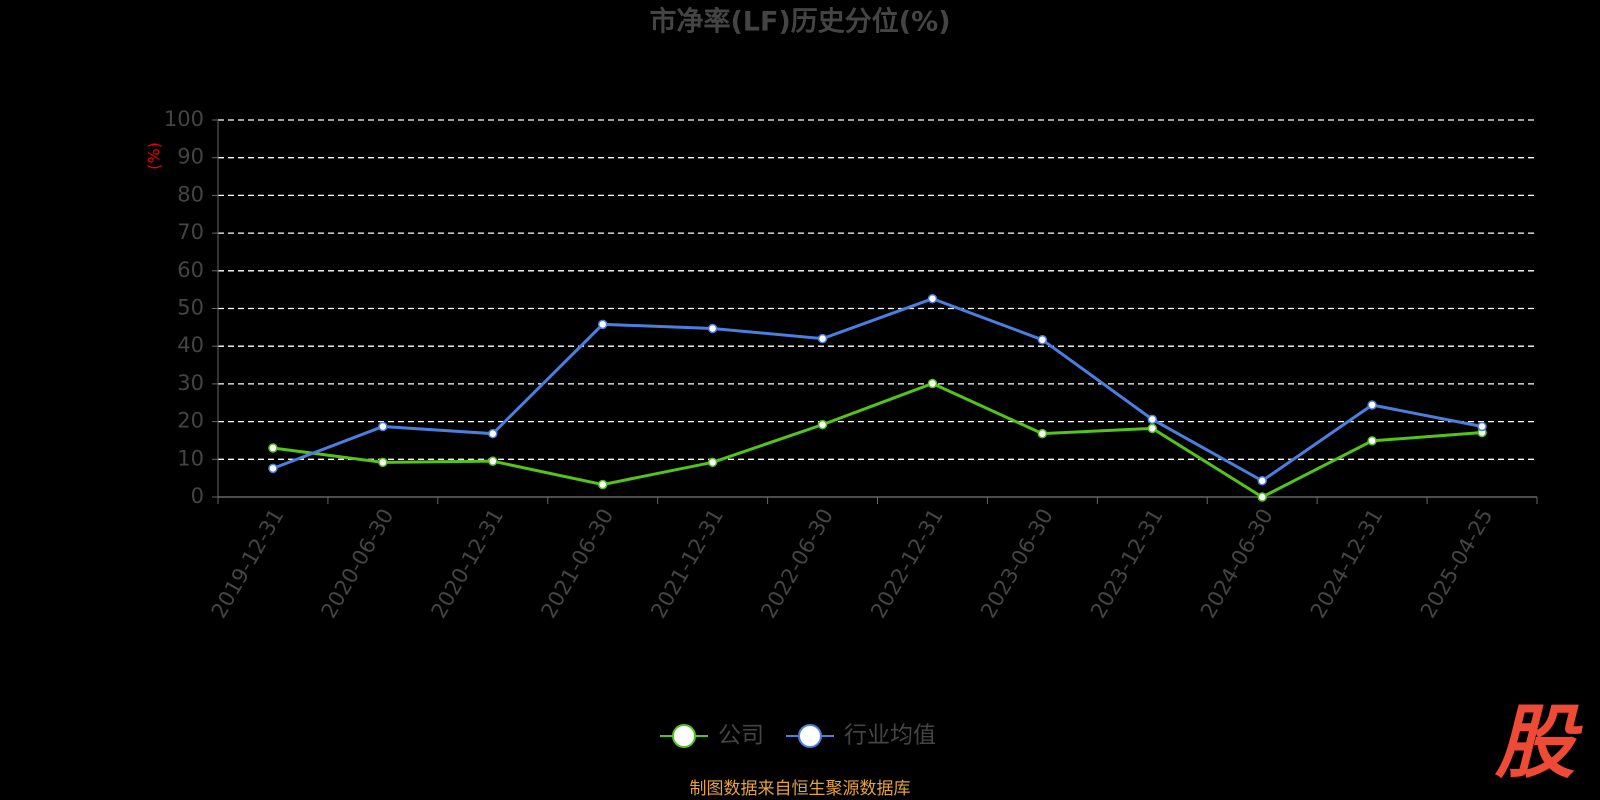 This screenshot has height=800, width=1600. What do you see at coordinates (190, 458) in the screenshot?
I see `y-tick-label: 10` at bounding box center [190, 458].